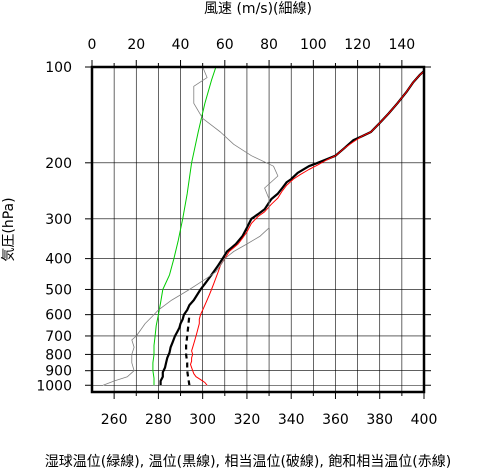 Image resolution: width=497 pixels, height=472 pixels. Describe the element at coordinates (313, 45) in the screenshot. I see `top-axis-tick-label: 100` at that location.